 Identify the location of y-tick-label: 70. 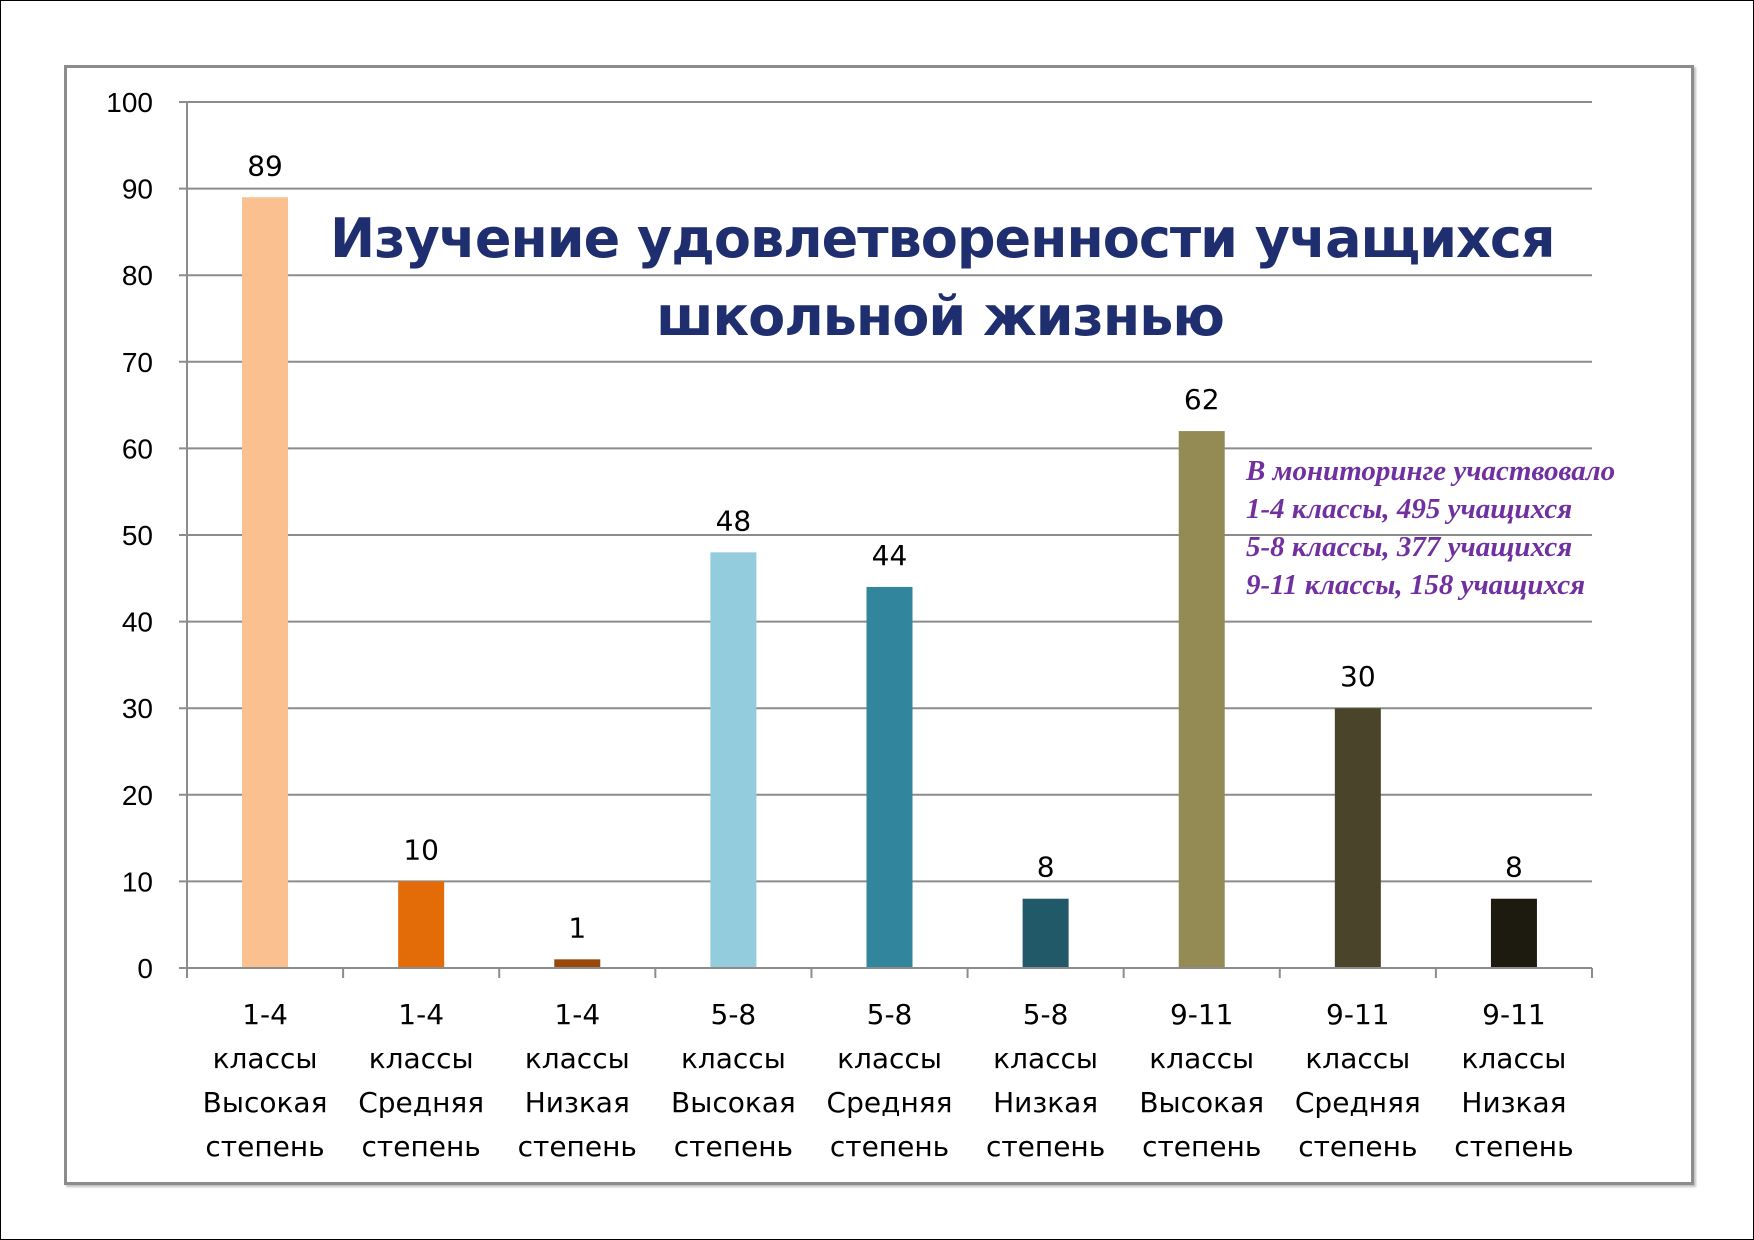
(137, 362).